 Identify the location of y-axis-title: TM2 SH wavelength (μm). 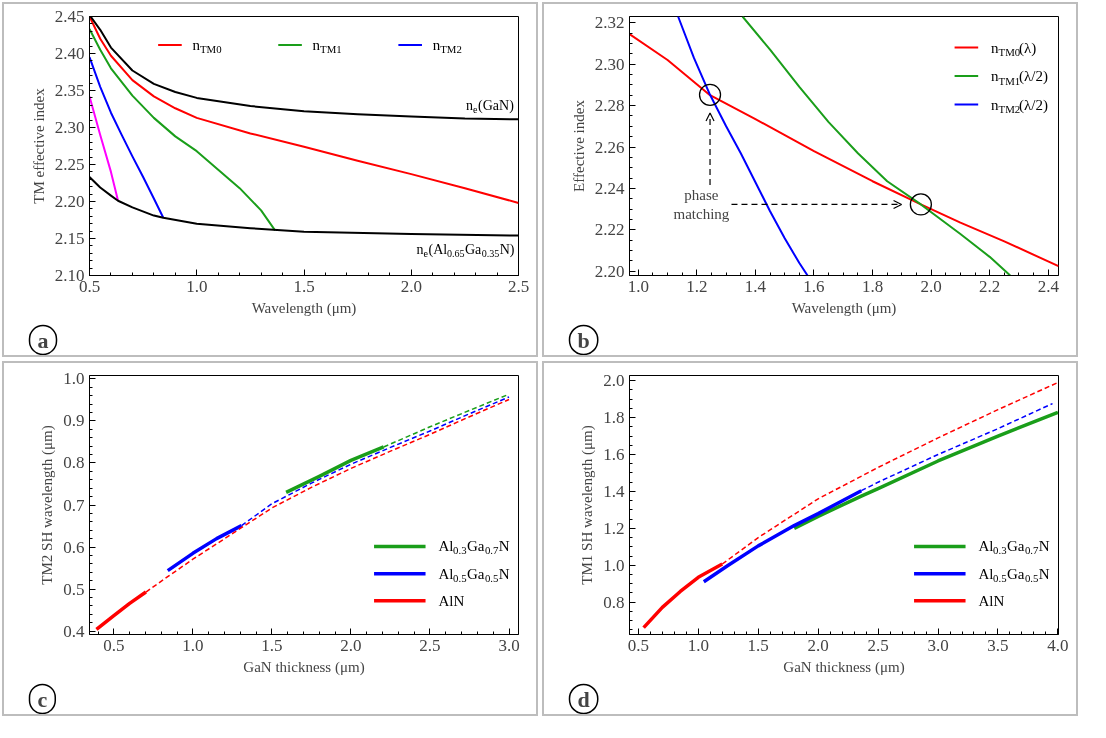
(48, 505).